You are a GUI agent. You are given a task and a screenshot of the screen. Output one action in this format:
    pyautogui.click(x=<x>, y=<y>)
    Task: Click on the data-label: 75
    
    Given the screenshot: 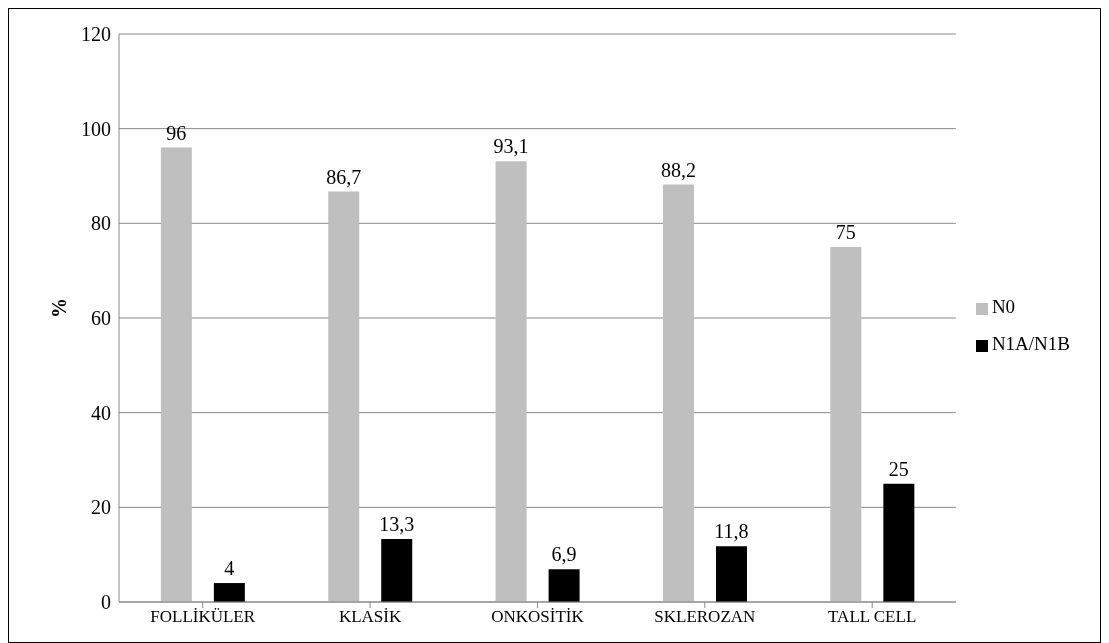 What is the action you would take?
    pyautogui.click(x=845, y=232)
    